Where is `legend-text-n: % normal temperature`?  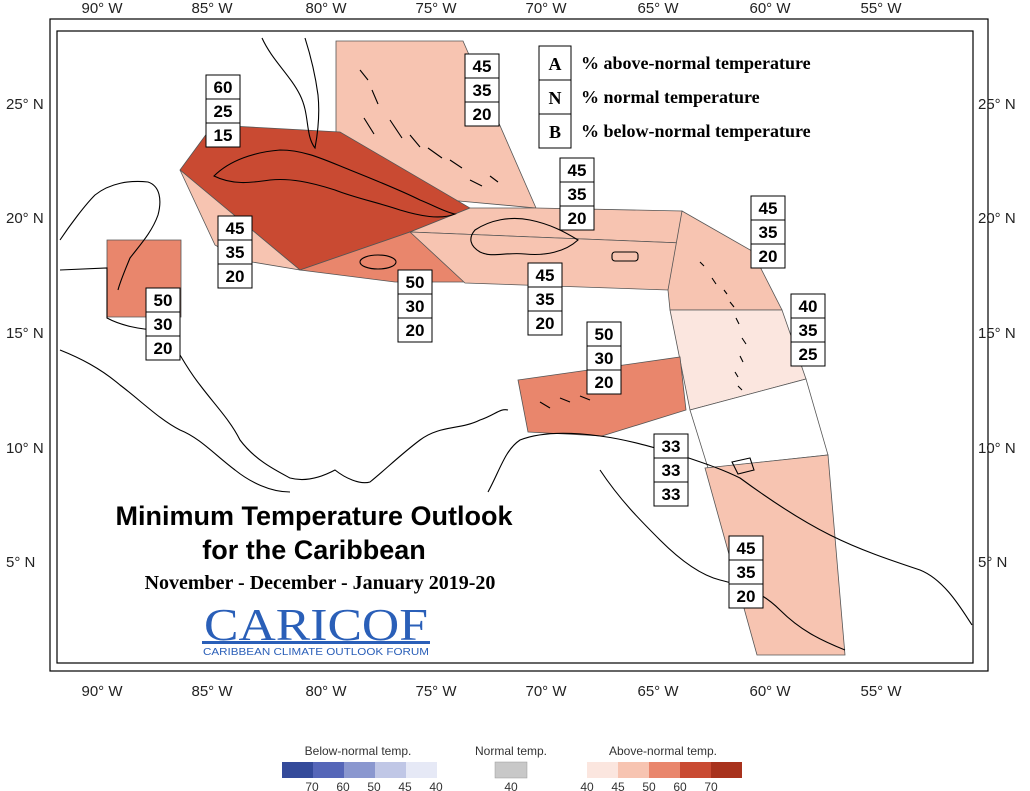 legend-text-n: % normal temperature is located at coordinates (670, 97).